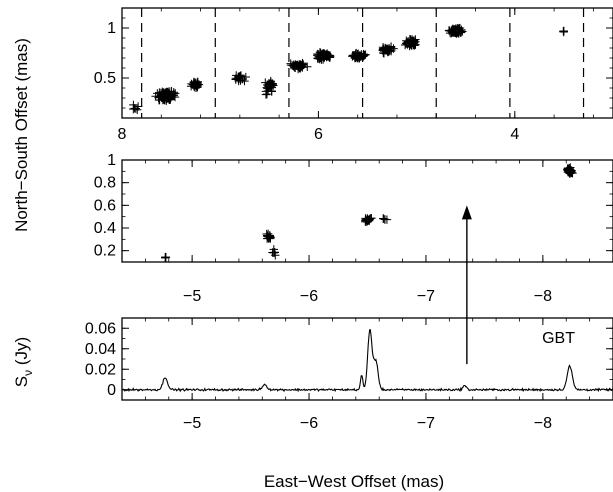 This screenshot has height=492, width=613. Describe the element at coordinates (122, 134) in the screenshot. I see `x-tick-label: 8` at that location.